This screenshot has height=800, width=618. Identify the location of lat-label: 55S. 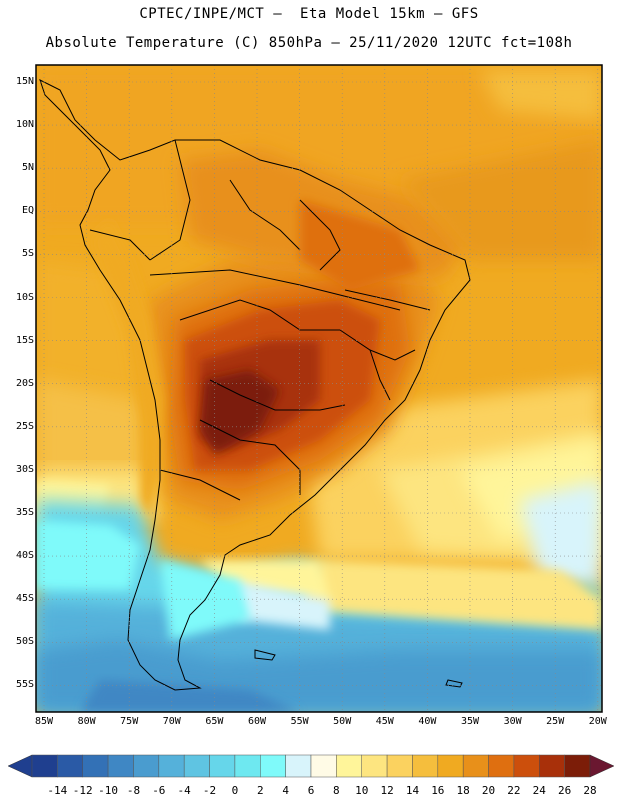
(24, 685).